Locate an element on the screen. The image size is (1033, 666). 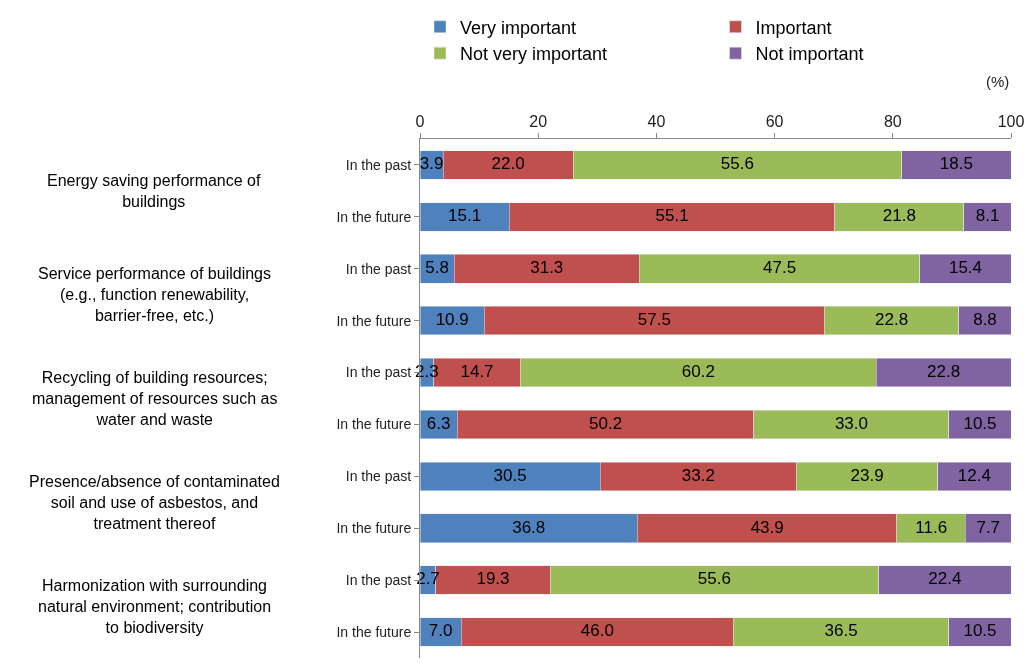
data-label: 23.9 is located at coordinates (867, 475).